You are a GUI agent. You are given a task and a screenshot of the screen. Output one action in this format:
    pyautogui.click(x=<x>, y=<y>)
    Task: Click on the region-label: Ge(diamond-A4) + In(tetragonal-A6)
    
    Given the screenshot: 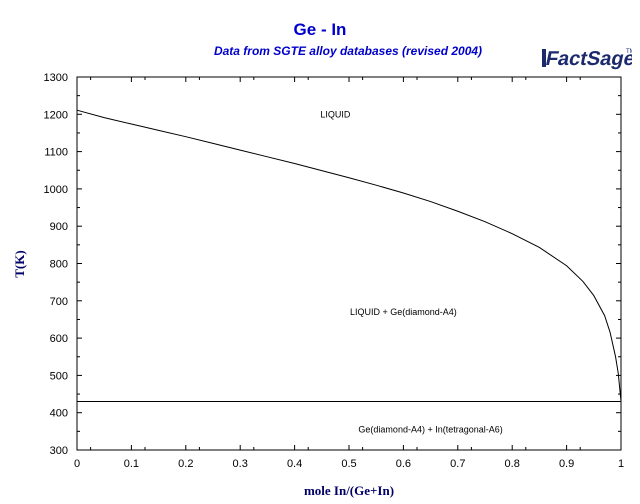 What is the action you would take?
    pyautogui.click(x=430, y=429)
    